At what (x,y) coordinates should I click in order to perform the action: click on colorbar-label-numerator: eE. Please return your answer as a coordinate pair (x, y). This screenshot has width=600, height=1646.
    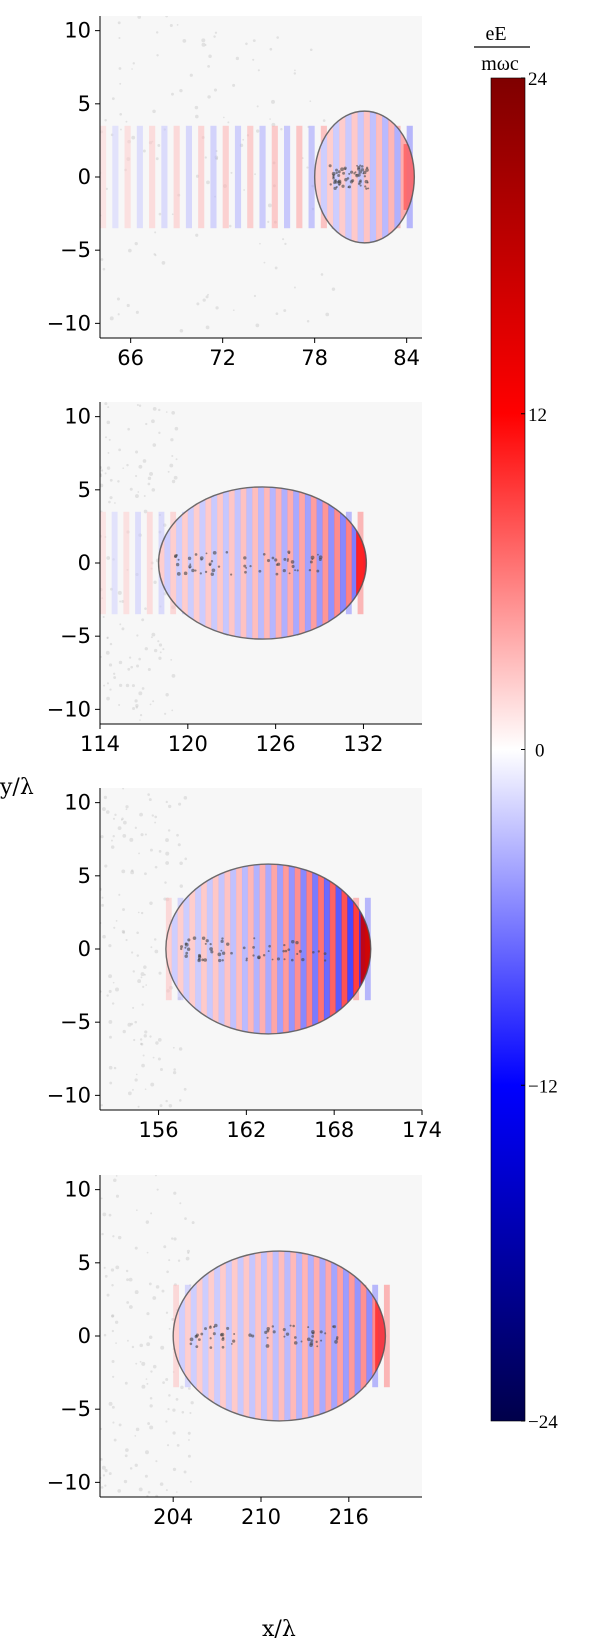
    Looking at the image, I should click on (495, 34).